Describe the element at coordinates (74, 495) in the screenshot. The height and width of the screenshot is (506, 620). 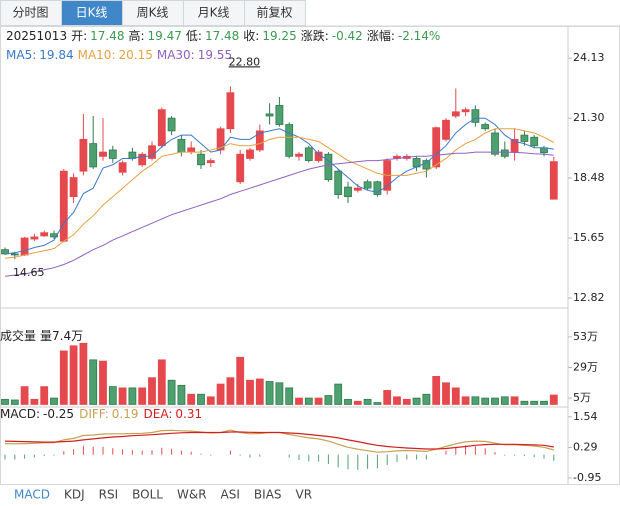
I see `indicator-tab: KDJ` at that location.